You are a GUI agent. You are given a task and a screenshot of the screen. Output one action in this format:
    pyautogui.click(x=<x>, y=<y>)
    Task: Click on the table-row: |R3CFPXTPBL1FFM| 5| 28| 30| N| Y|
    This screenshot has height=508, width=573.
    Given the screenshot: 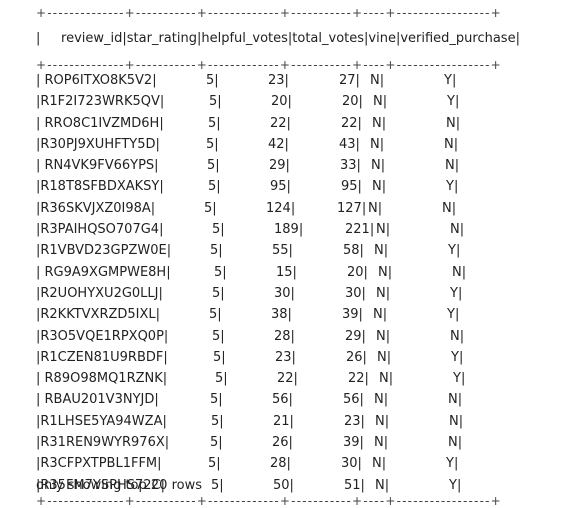 What is the action you would take?
    pyautogui.click(x=301, y=463)
    